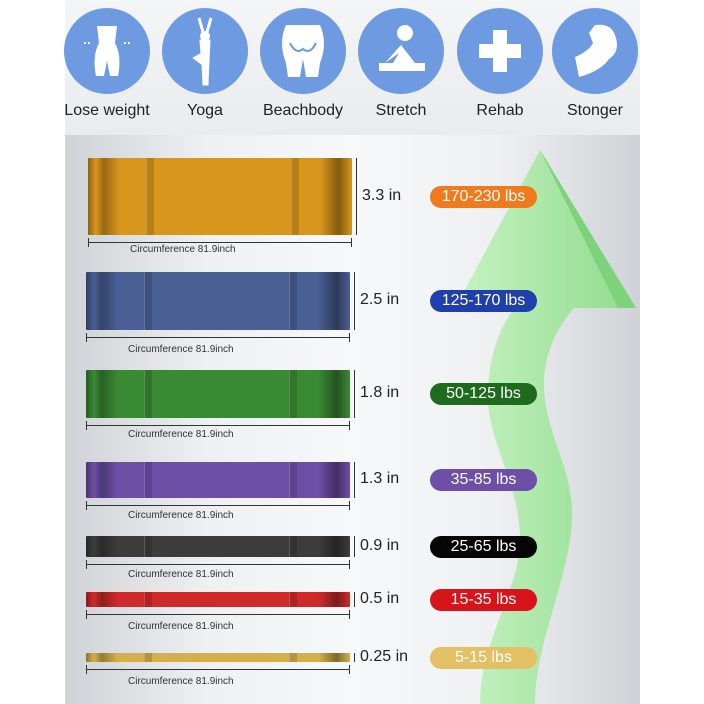 The height and width of the screenshot is (704, 704). What do you see at coordinates (107, 110) in the screenshot?
I see `use-label: Lose weight` at bounding box center [107, 110].